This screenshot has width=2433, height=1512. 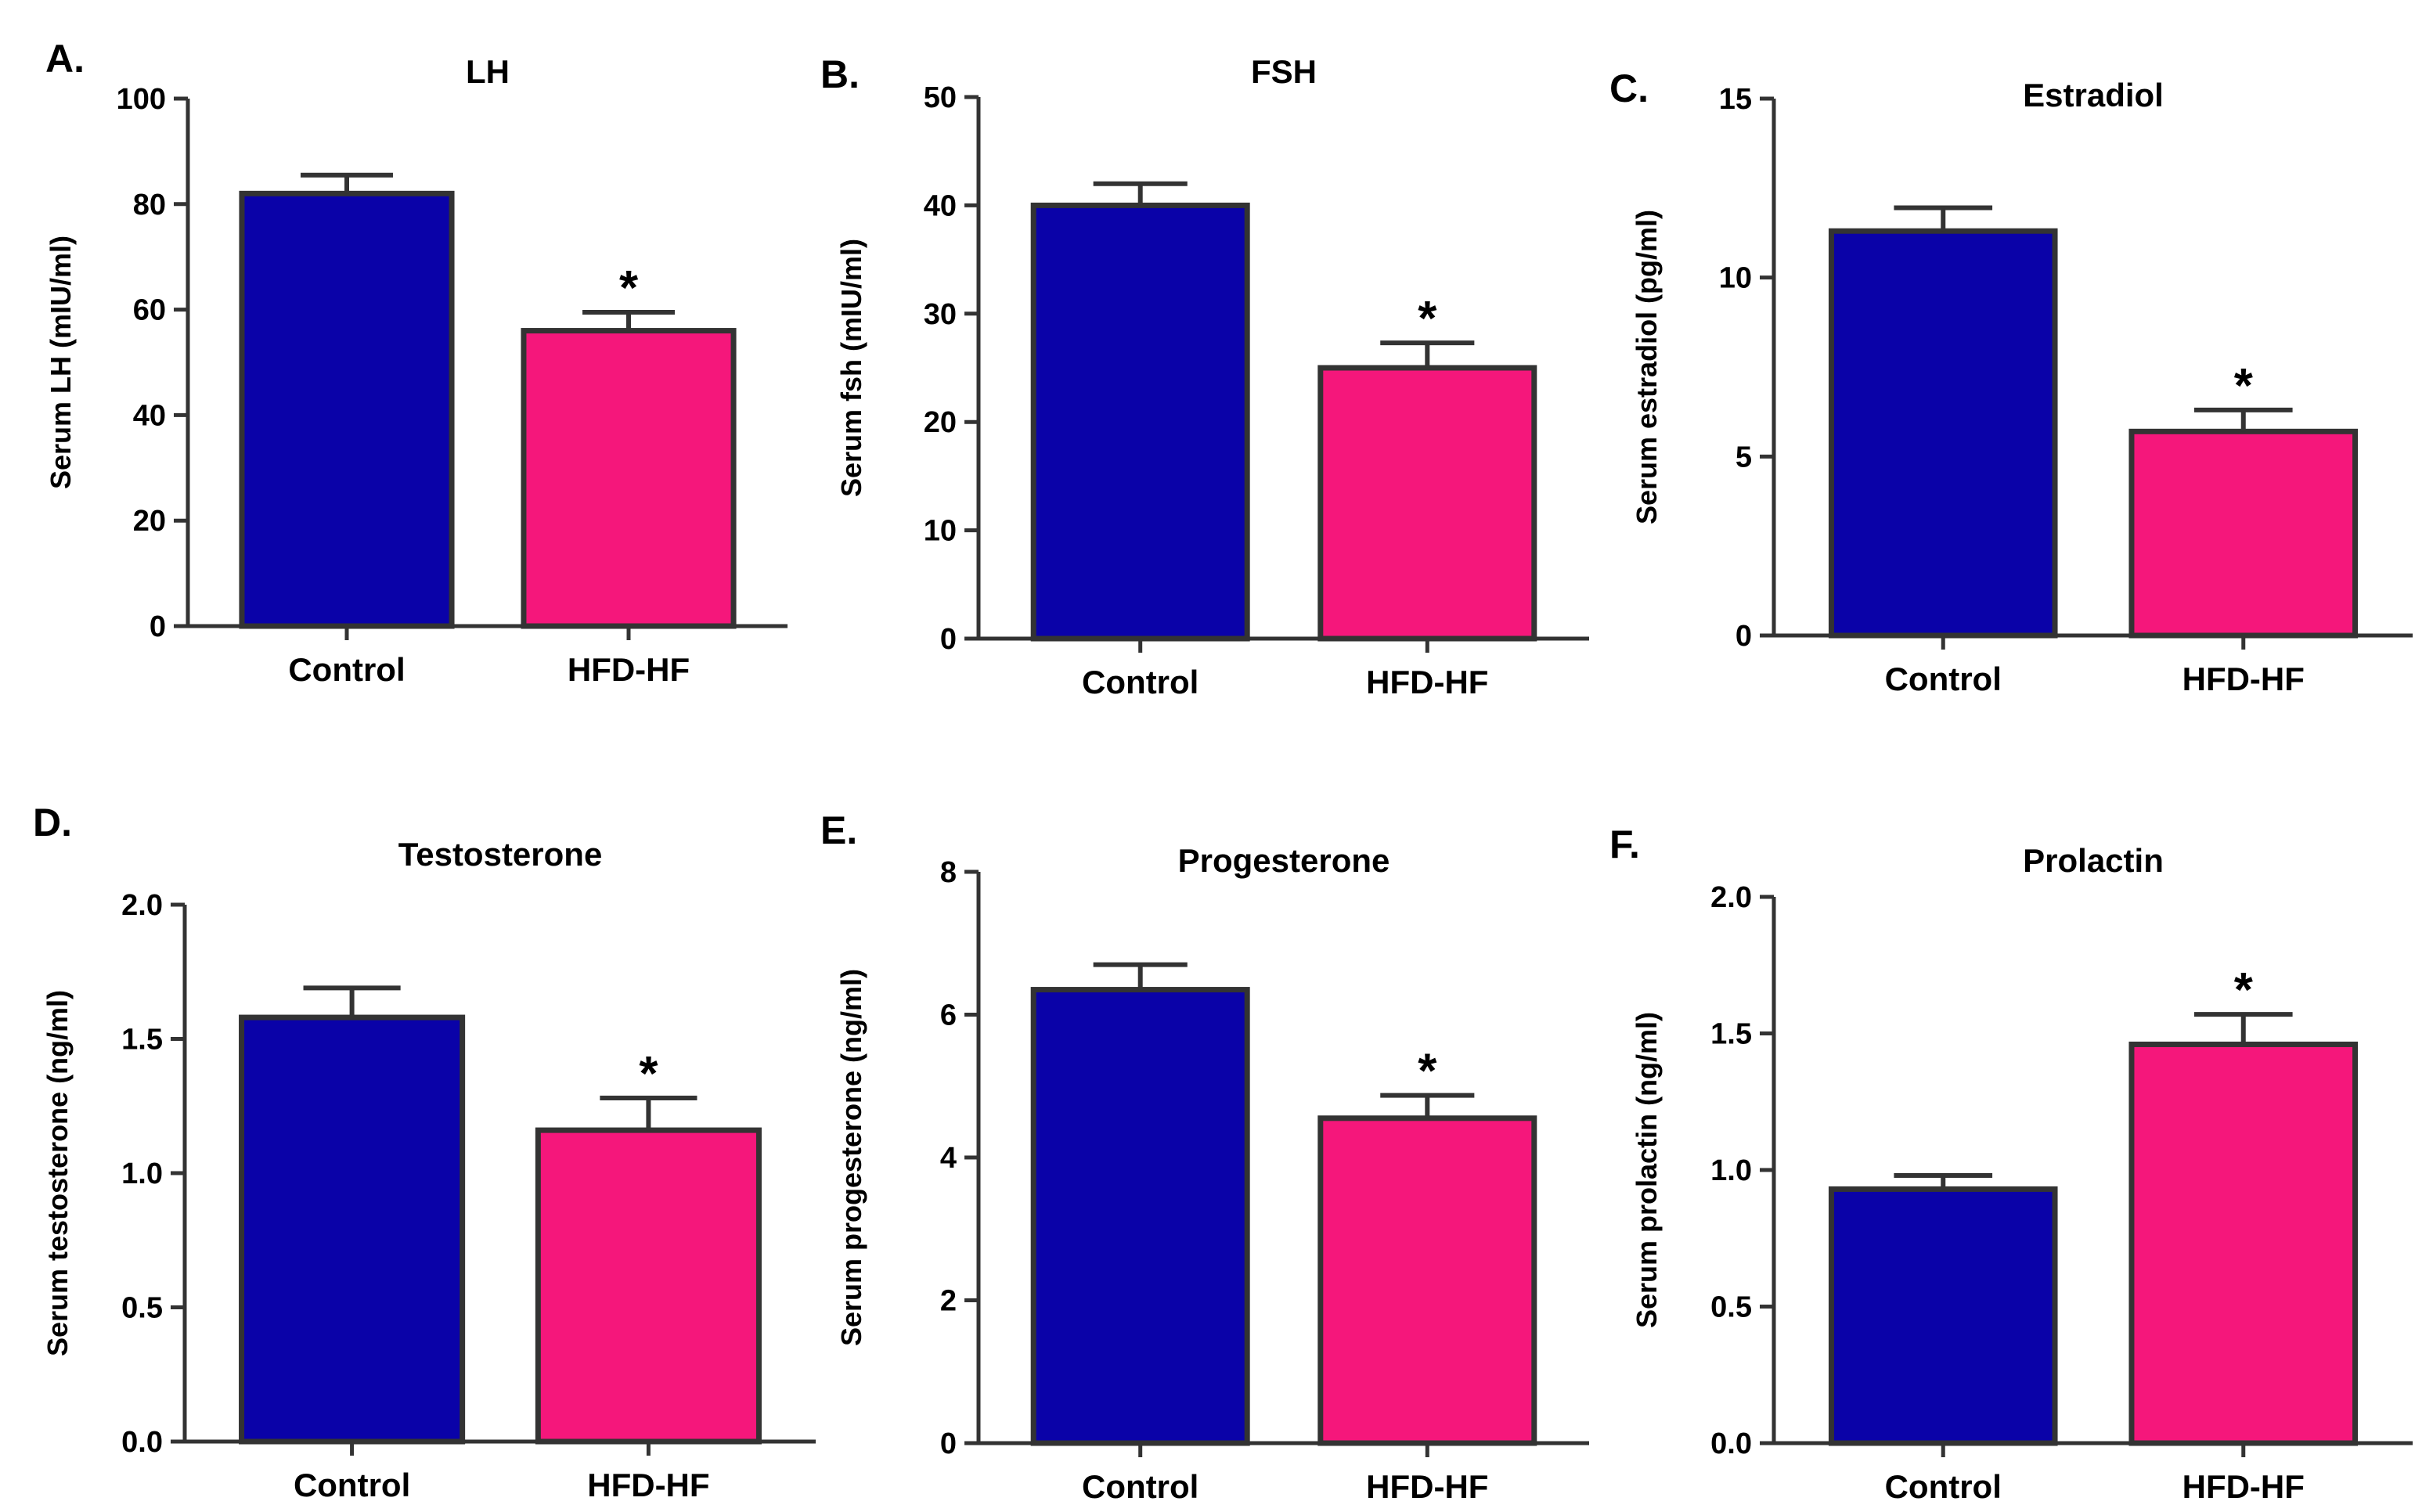 I want to click on panel-letter: B., so click(x=840, y=74).